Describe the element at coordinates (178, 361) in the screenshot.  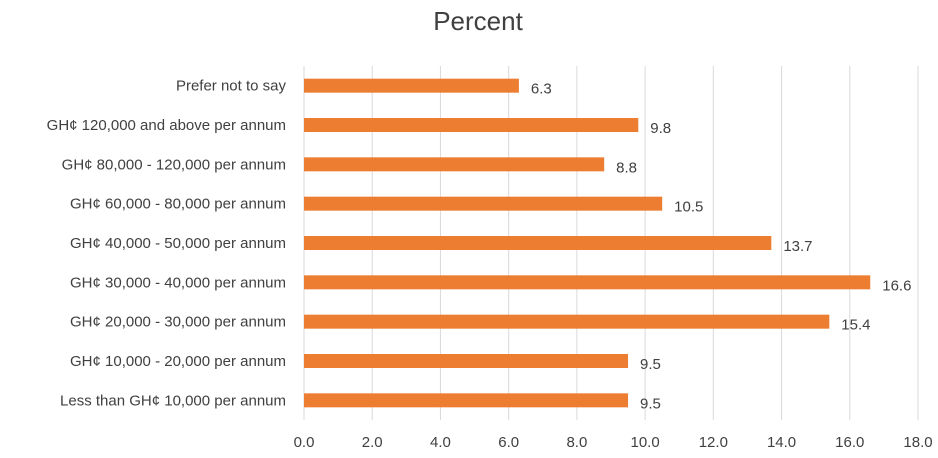
I see `category-label: GH¢ 10,000 - 20,000 per annum` at that location.